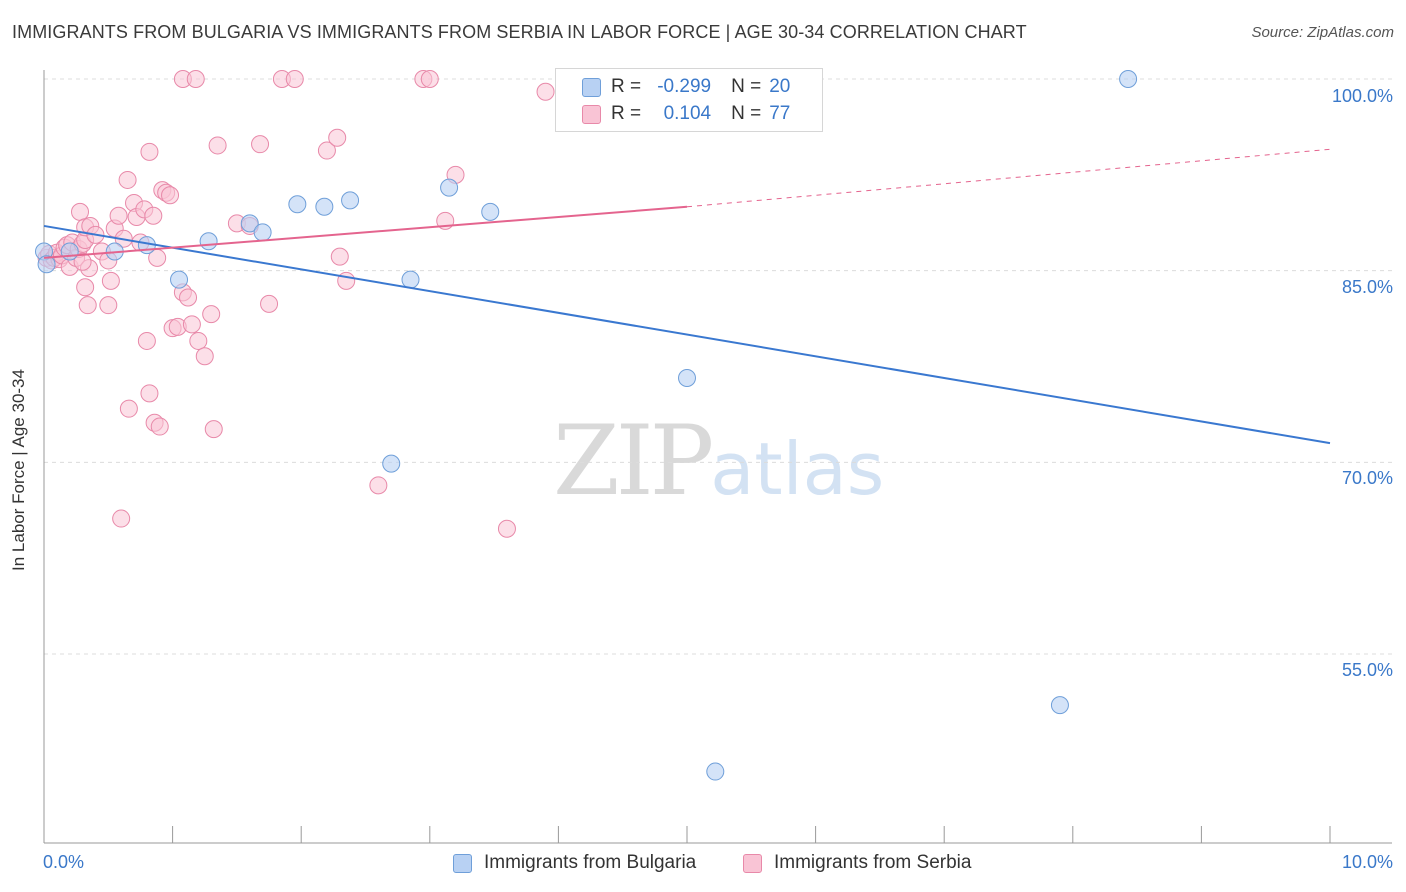 The width and height of the screenshot is (1406, 892). I want to click on y-tick-label: 100.0%, so click(1362, 96).